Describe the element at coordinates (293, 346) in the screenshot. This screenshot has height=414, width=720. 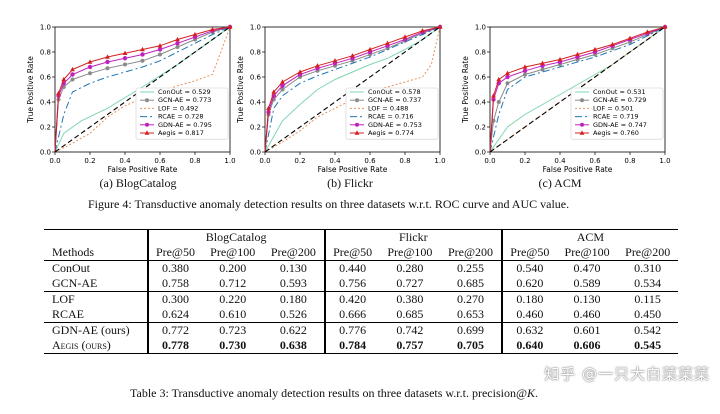
I see `table-cell: 0.638` at that location.